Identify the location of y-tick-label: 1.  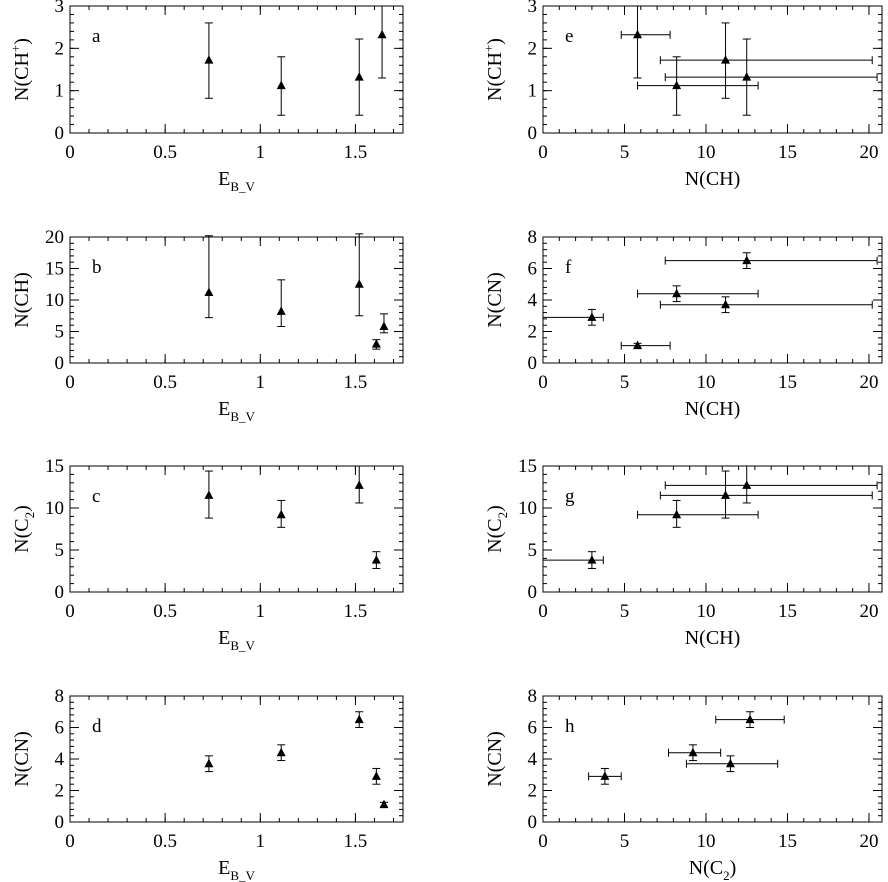
(533, 91).